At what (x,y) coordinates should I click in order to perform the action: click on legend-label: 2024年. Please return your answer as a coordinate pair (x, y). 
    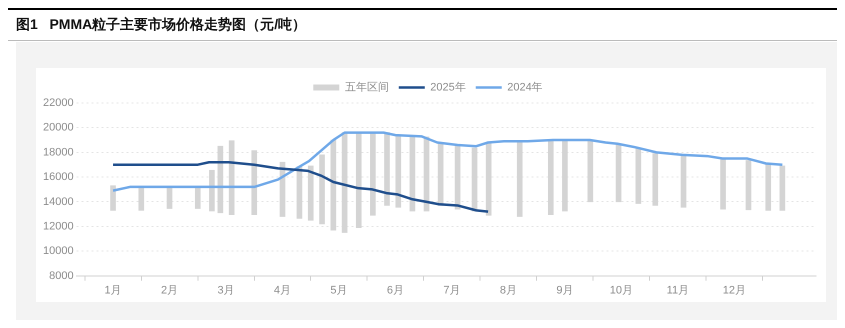
    Looking at the image, I should click on (525, 88).